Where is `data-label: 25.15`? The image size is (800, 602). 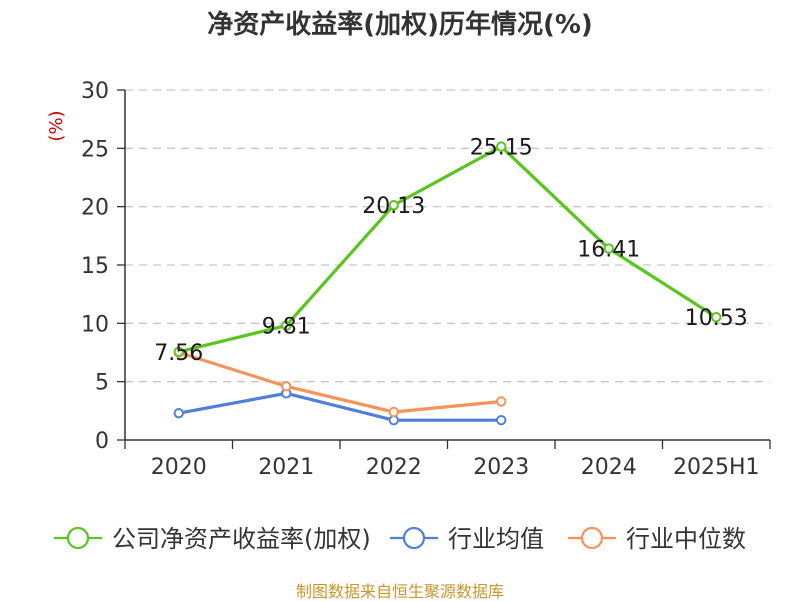
data-label: 25.15 is located at coordinates (501, 148).